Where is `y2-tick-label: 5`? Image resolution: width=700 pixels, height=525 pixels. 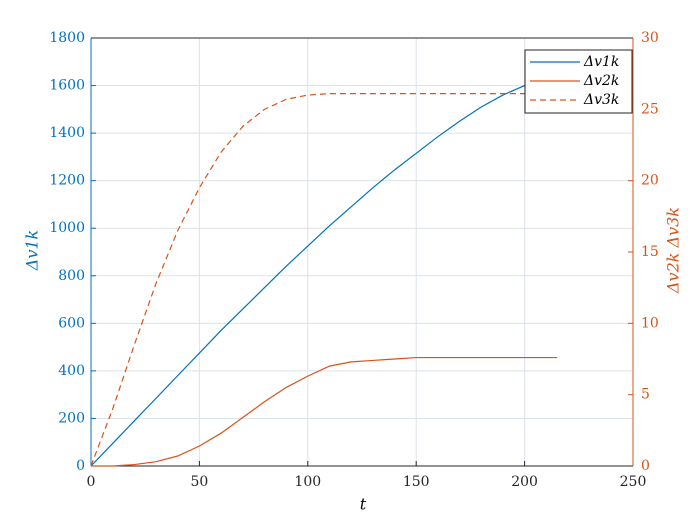
y2-tick-label: 5 is located at coordinates (645, 395).